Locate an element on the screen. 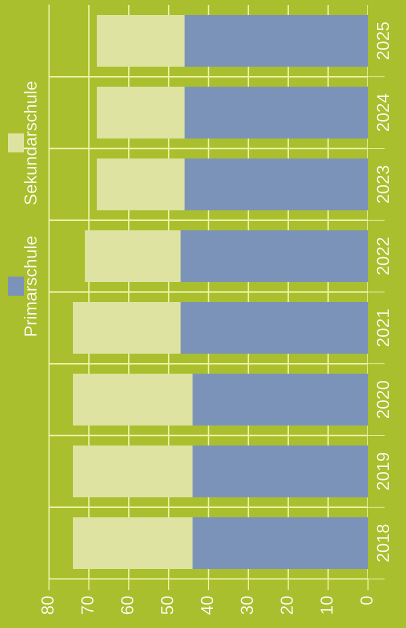 The image size is (406, 628). y-tick-label: 2021 is located at coordinates (383, 327).